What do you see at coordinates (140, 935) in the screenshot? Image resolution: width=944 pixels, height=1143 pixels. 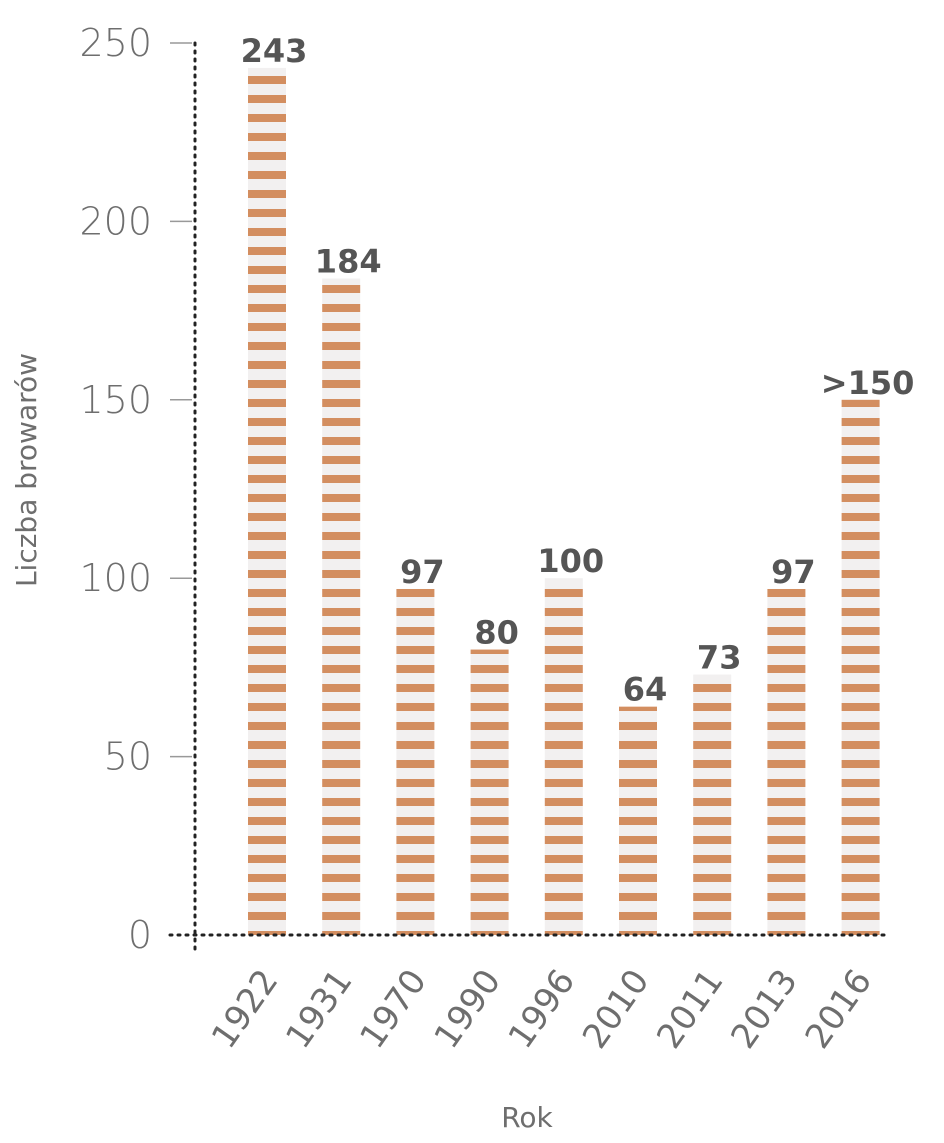 I see `y-tick-label: 0` at bounding box center [140, 935].